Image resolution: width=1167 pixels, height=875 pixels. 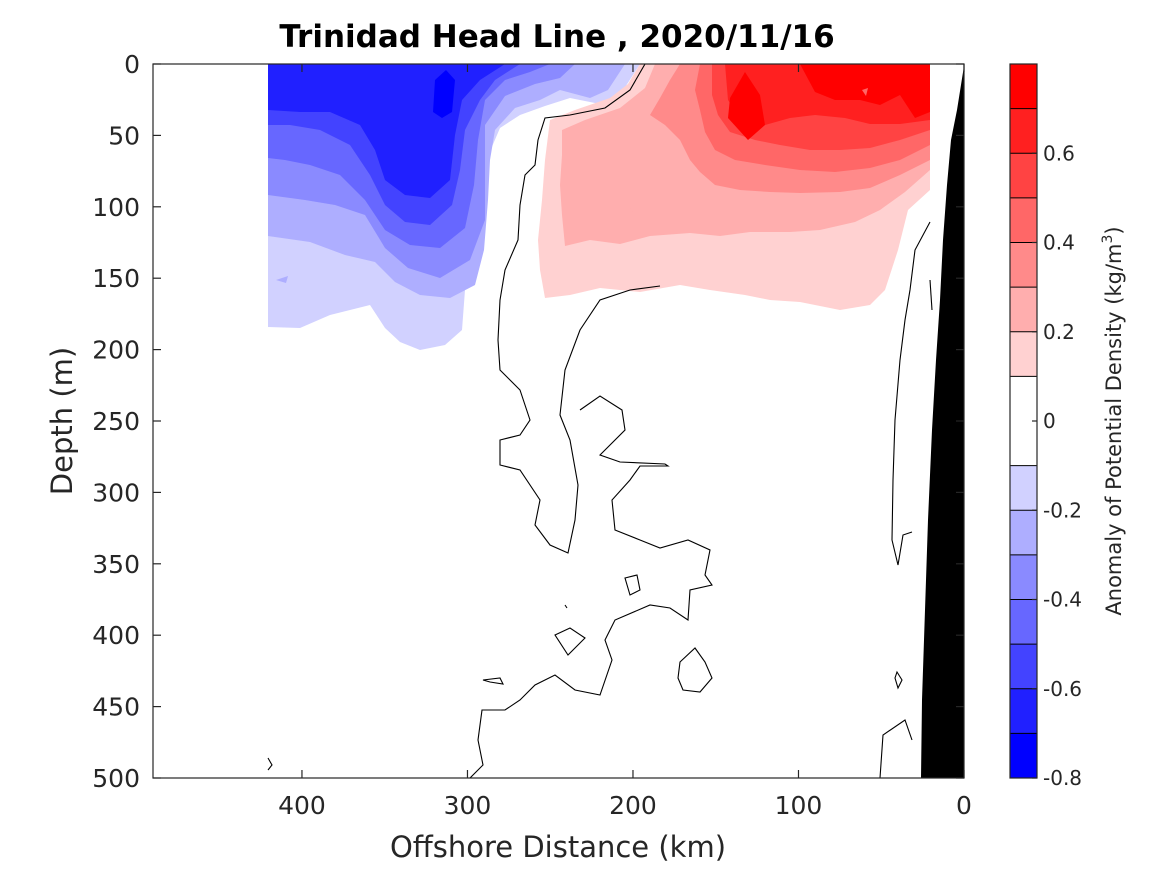 I want to click on zero-contour-nearshore-bottom, so click(x=896, y=748).